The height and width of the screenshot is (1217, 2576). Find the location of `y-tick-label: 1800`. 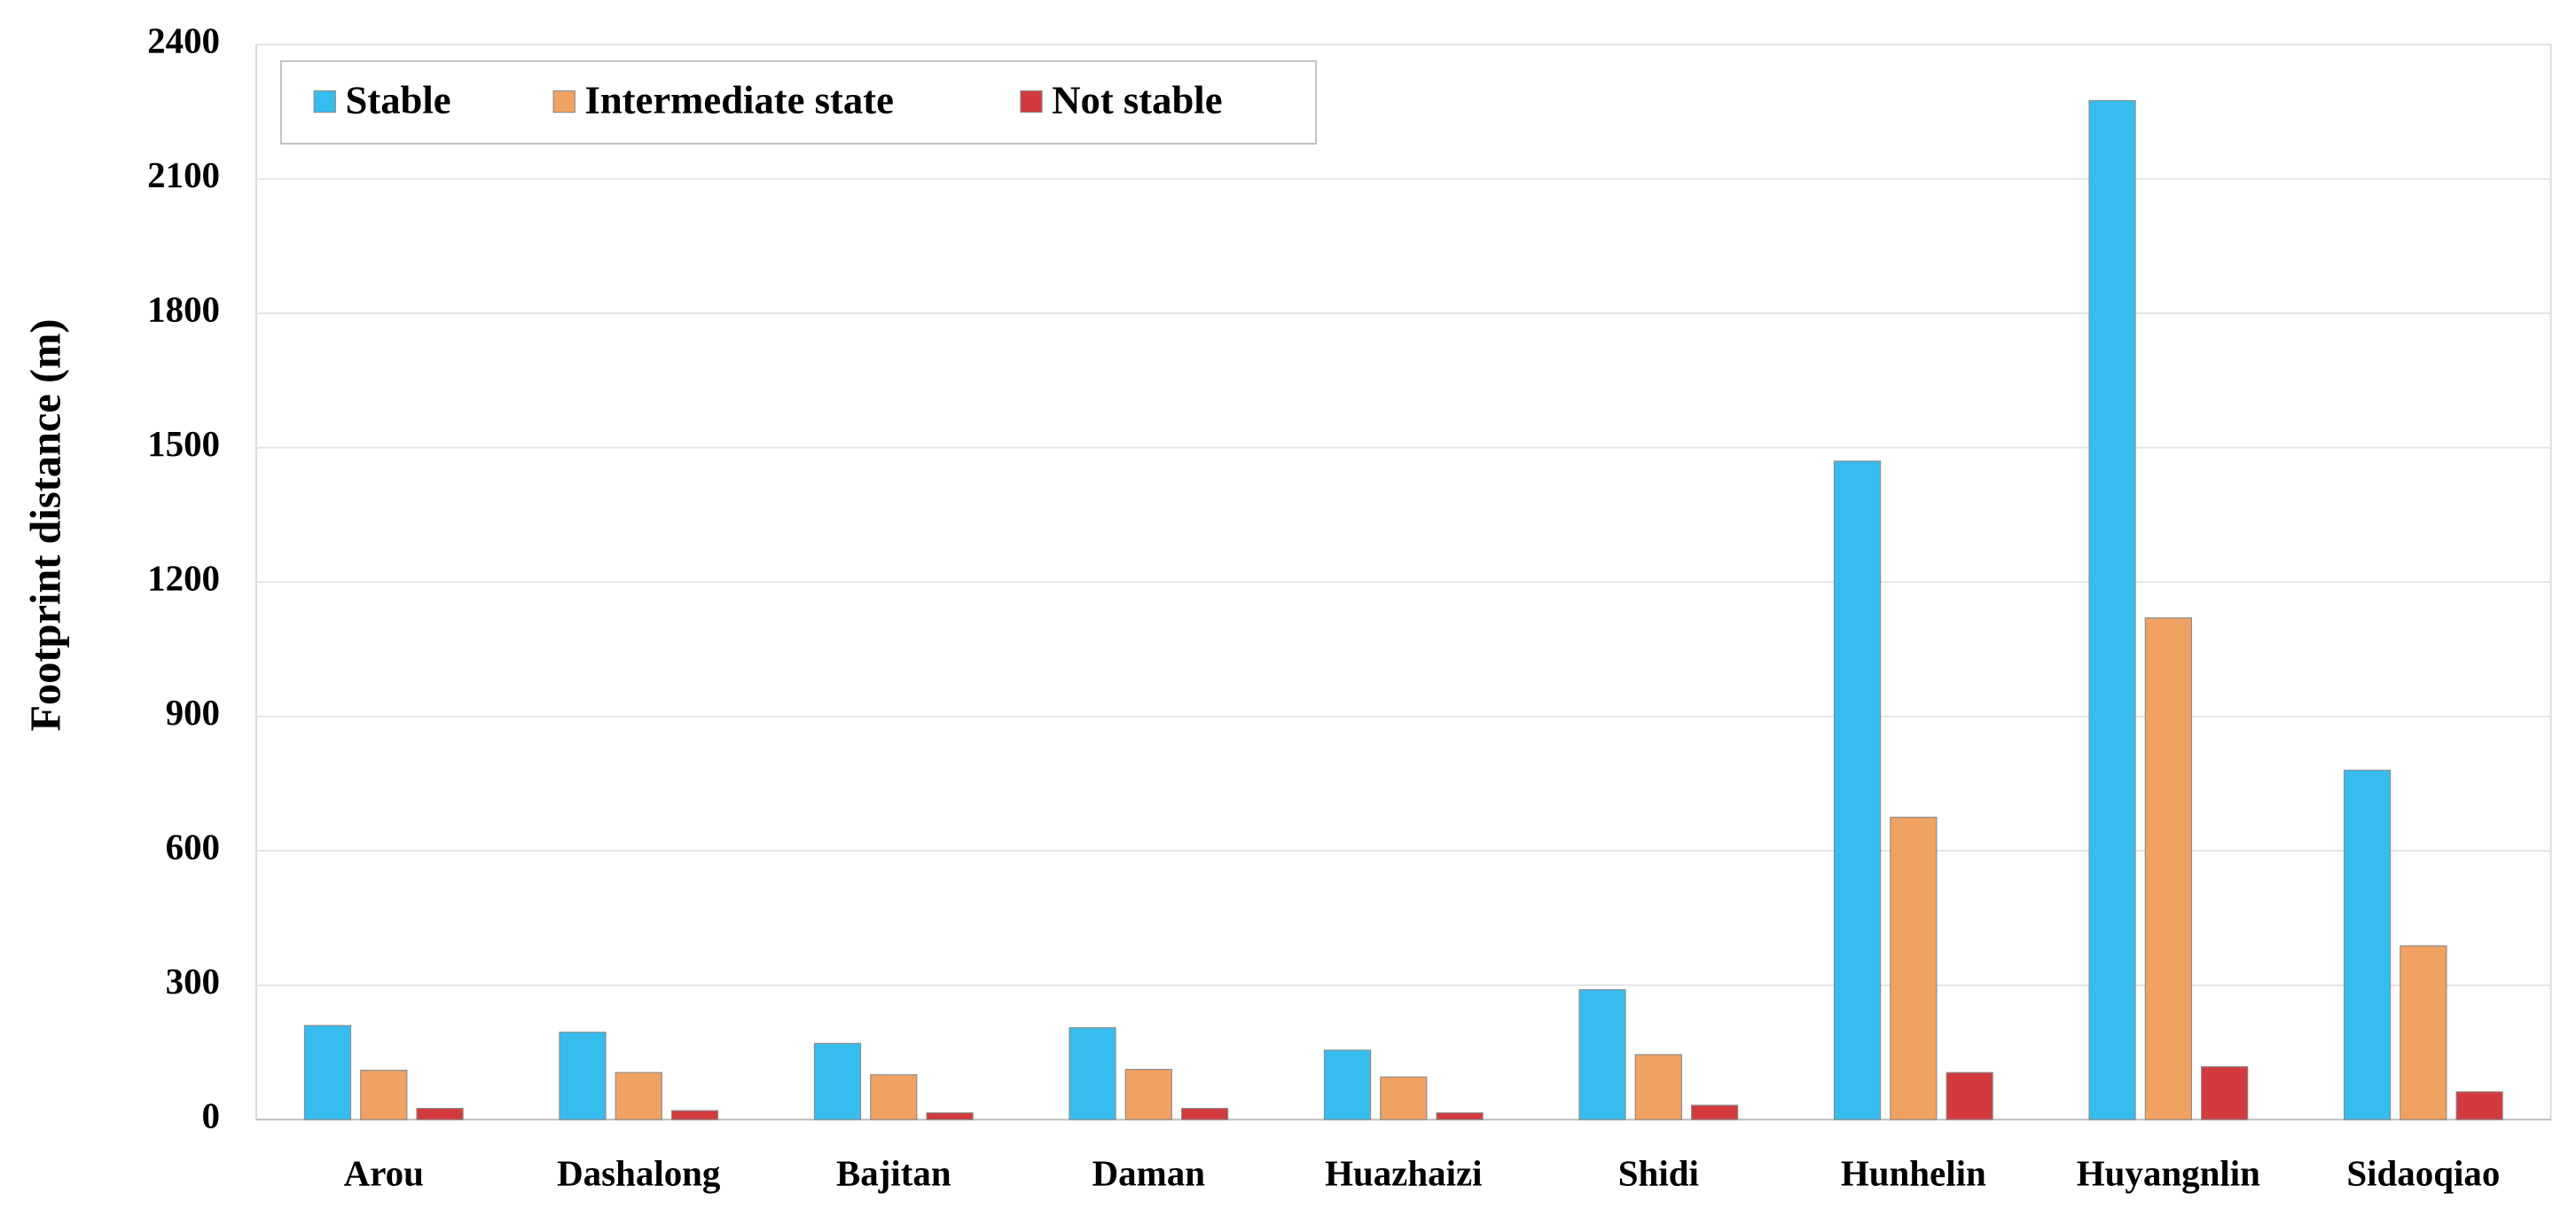

y-tick-label: 1800 is located at coordinates (183, 310).